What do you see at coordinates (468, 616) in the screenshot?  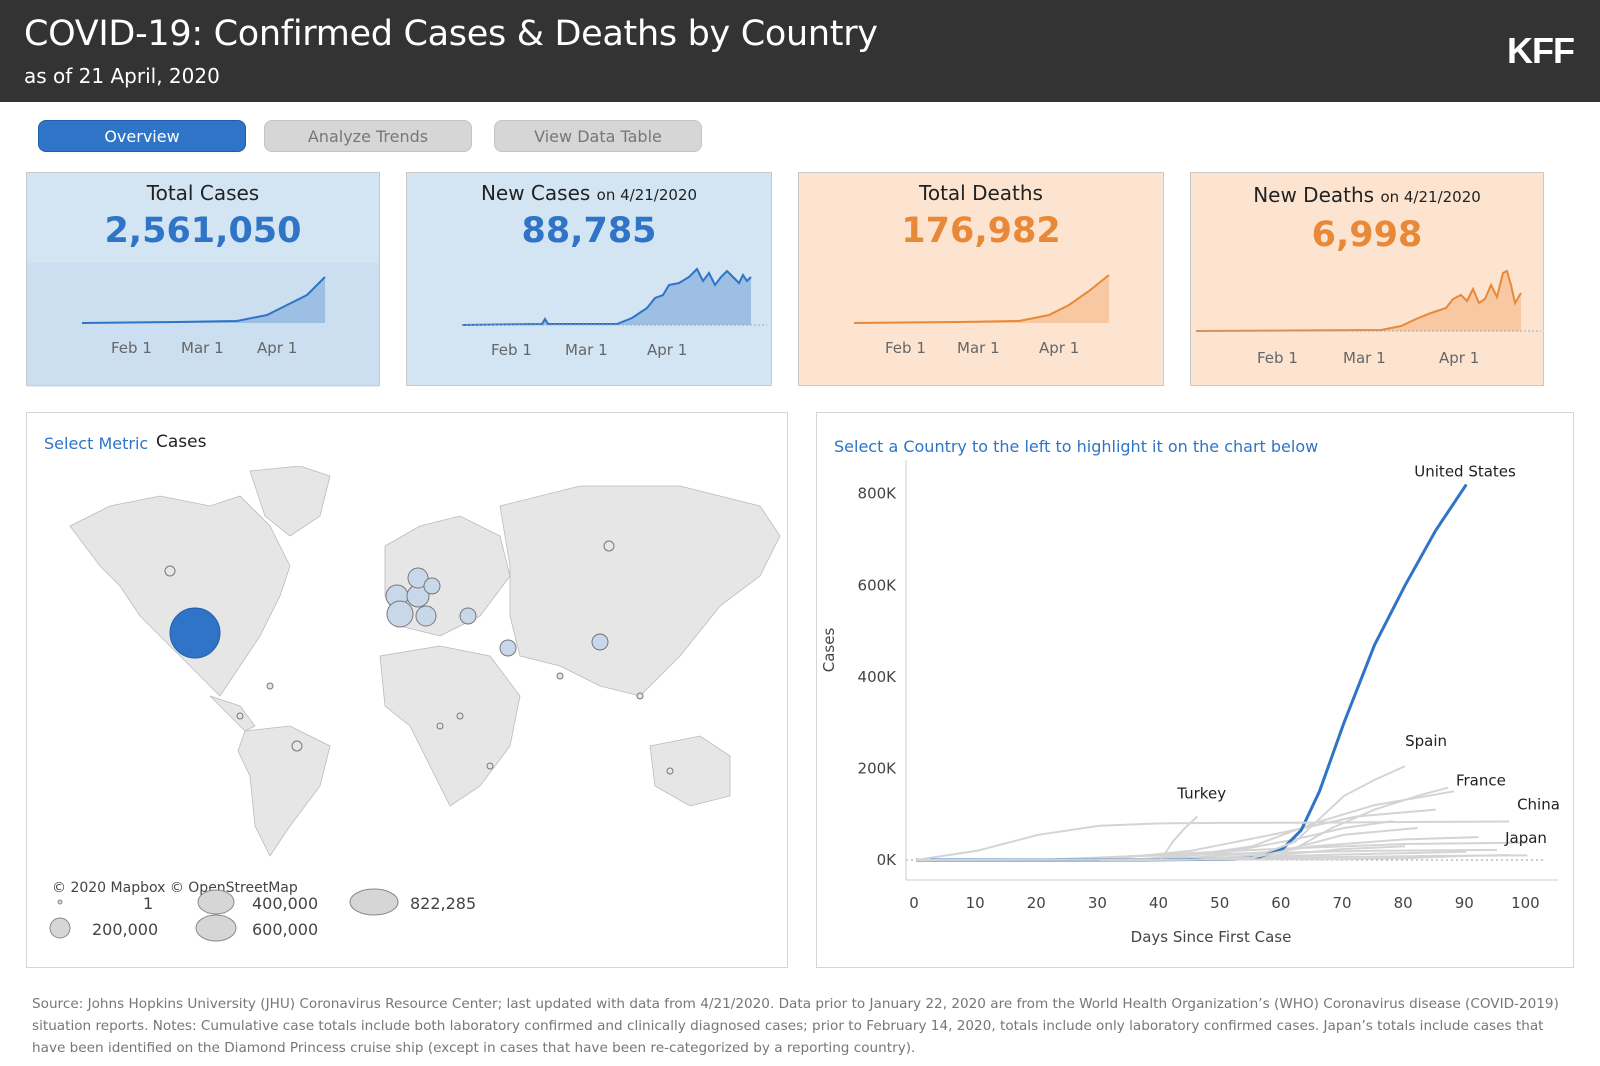 I see `bubble-turkey` at bounding box center [468, 616].